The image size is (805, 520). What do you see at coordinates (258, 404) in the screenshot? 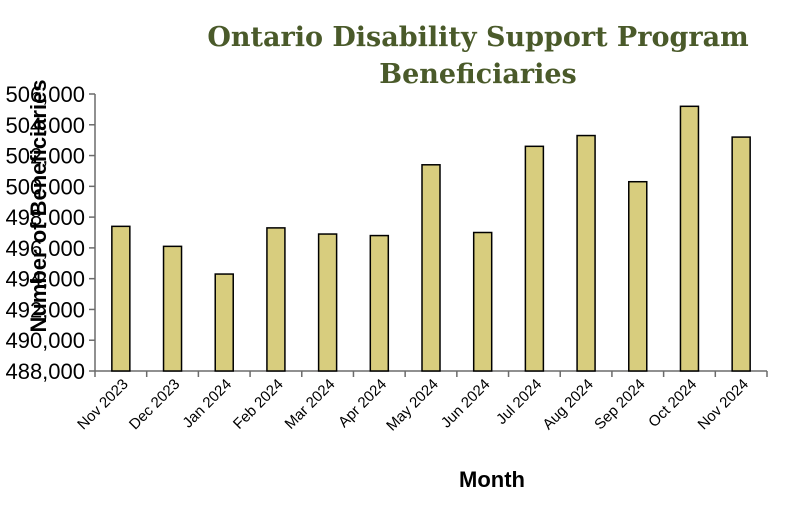
I see `x-tick-label: Feb 2024` at bounding box center [258, 404].